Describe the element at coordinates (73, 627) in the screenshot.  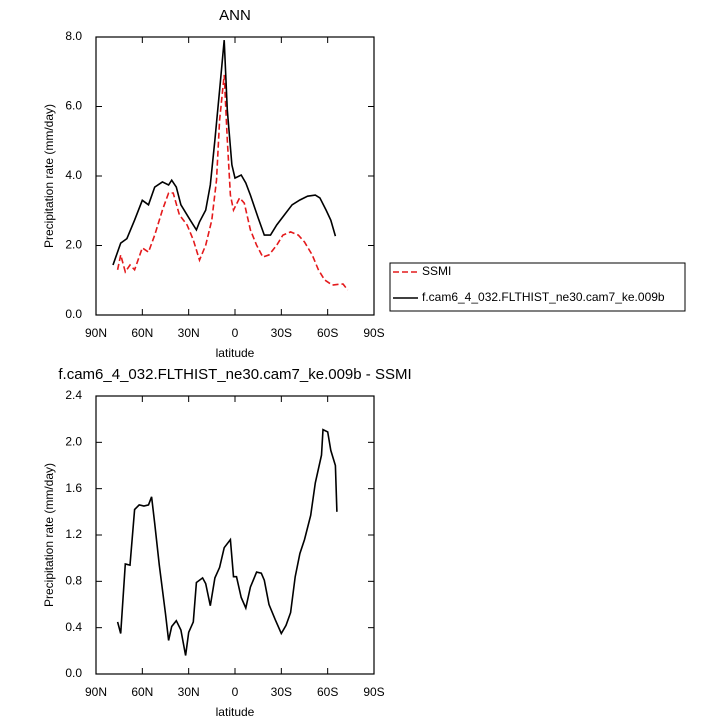
I see `y-tick-label: 0.4` at that location.